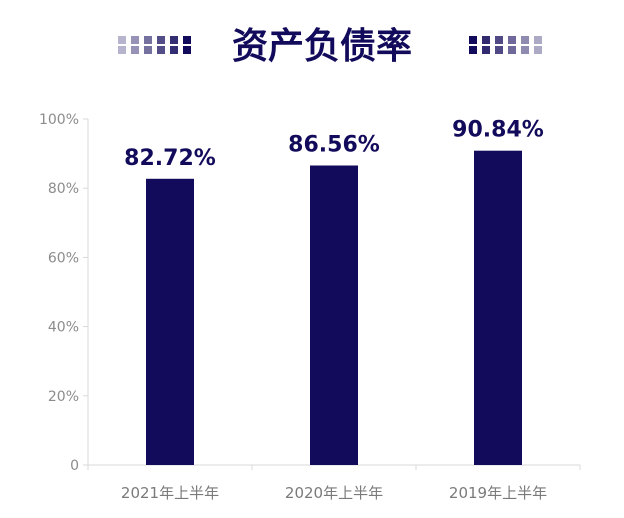 The image size is (624, 518). I want to click on y-axis-ticks: 0 20% 40% 60% 80% 100%, so click(63, 293).